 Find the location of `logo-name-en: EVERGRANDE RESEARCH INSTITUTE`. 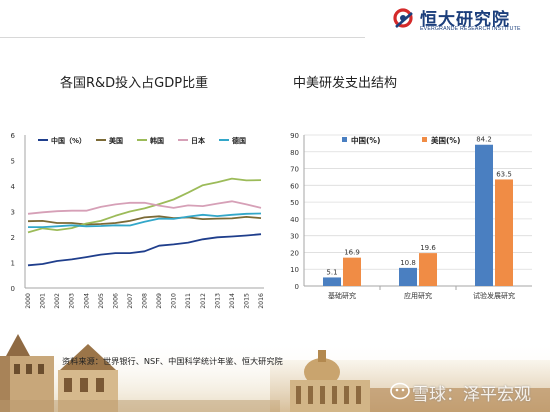

logo-name-en: EVERGRANDE RESEARCH INSTITUTE is located at coordinates (470, 29).